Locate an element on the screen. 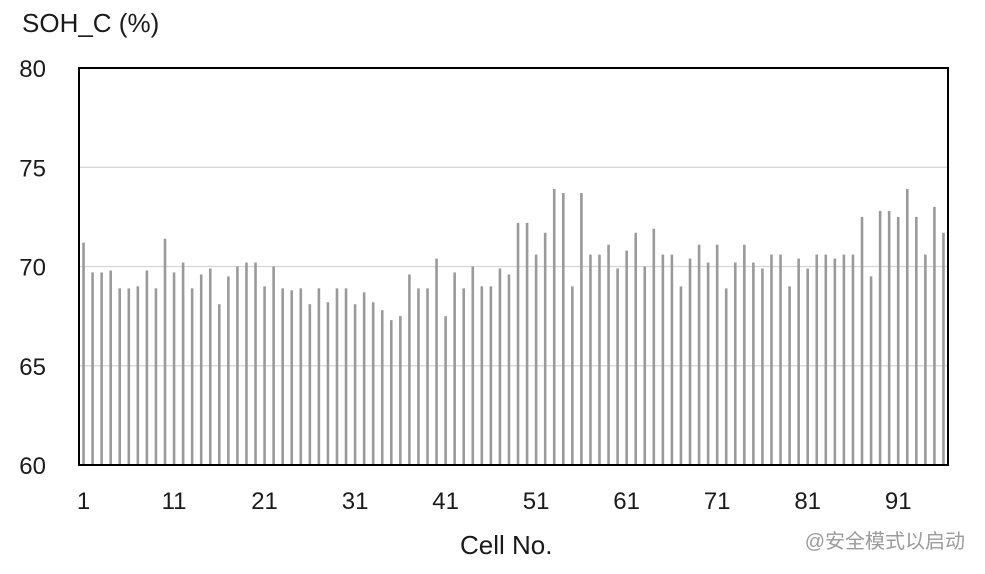 The image size is (985, 574). y-tick-label: 65 is located at coordinates (32, 367).